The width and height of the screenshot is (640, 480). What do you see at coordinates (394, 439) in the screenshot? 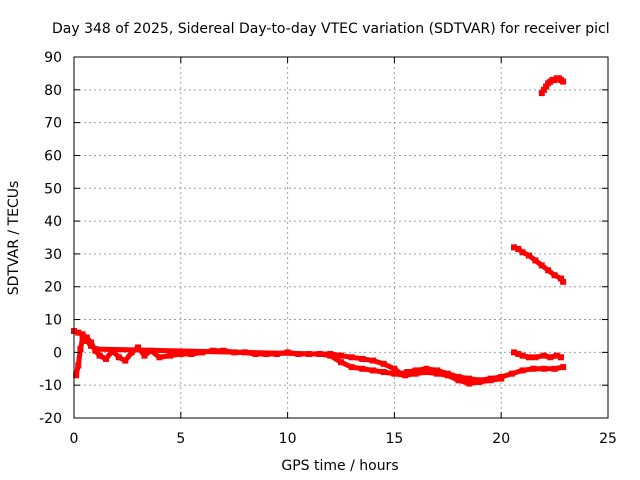
I see `x-tick-label: 15` at bounding box center [394, 439].